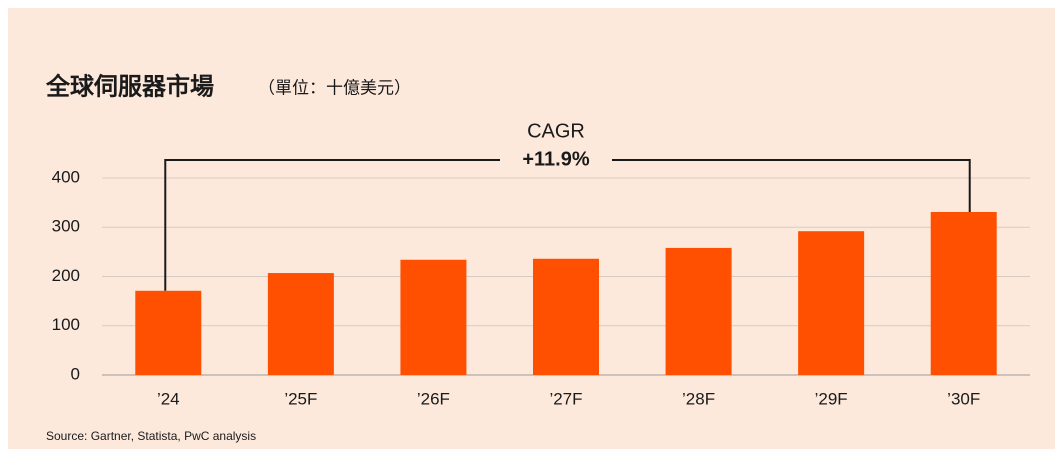  I want to click on y-tick-label: 300, so click(66, 226).